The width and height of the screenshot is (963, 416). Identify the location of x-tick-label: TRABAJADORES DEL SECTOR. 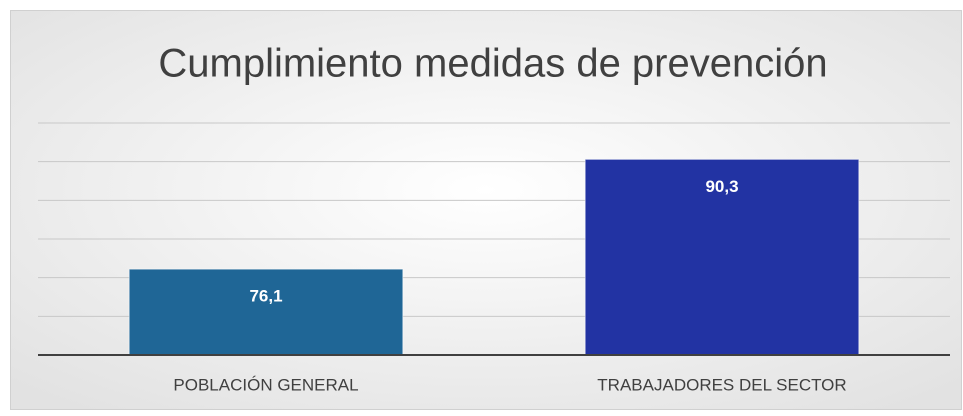
(721, 384).